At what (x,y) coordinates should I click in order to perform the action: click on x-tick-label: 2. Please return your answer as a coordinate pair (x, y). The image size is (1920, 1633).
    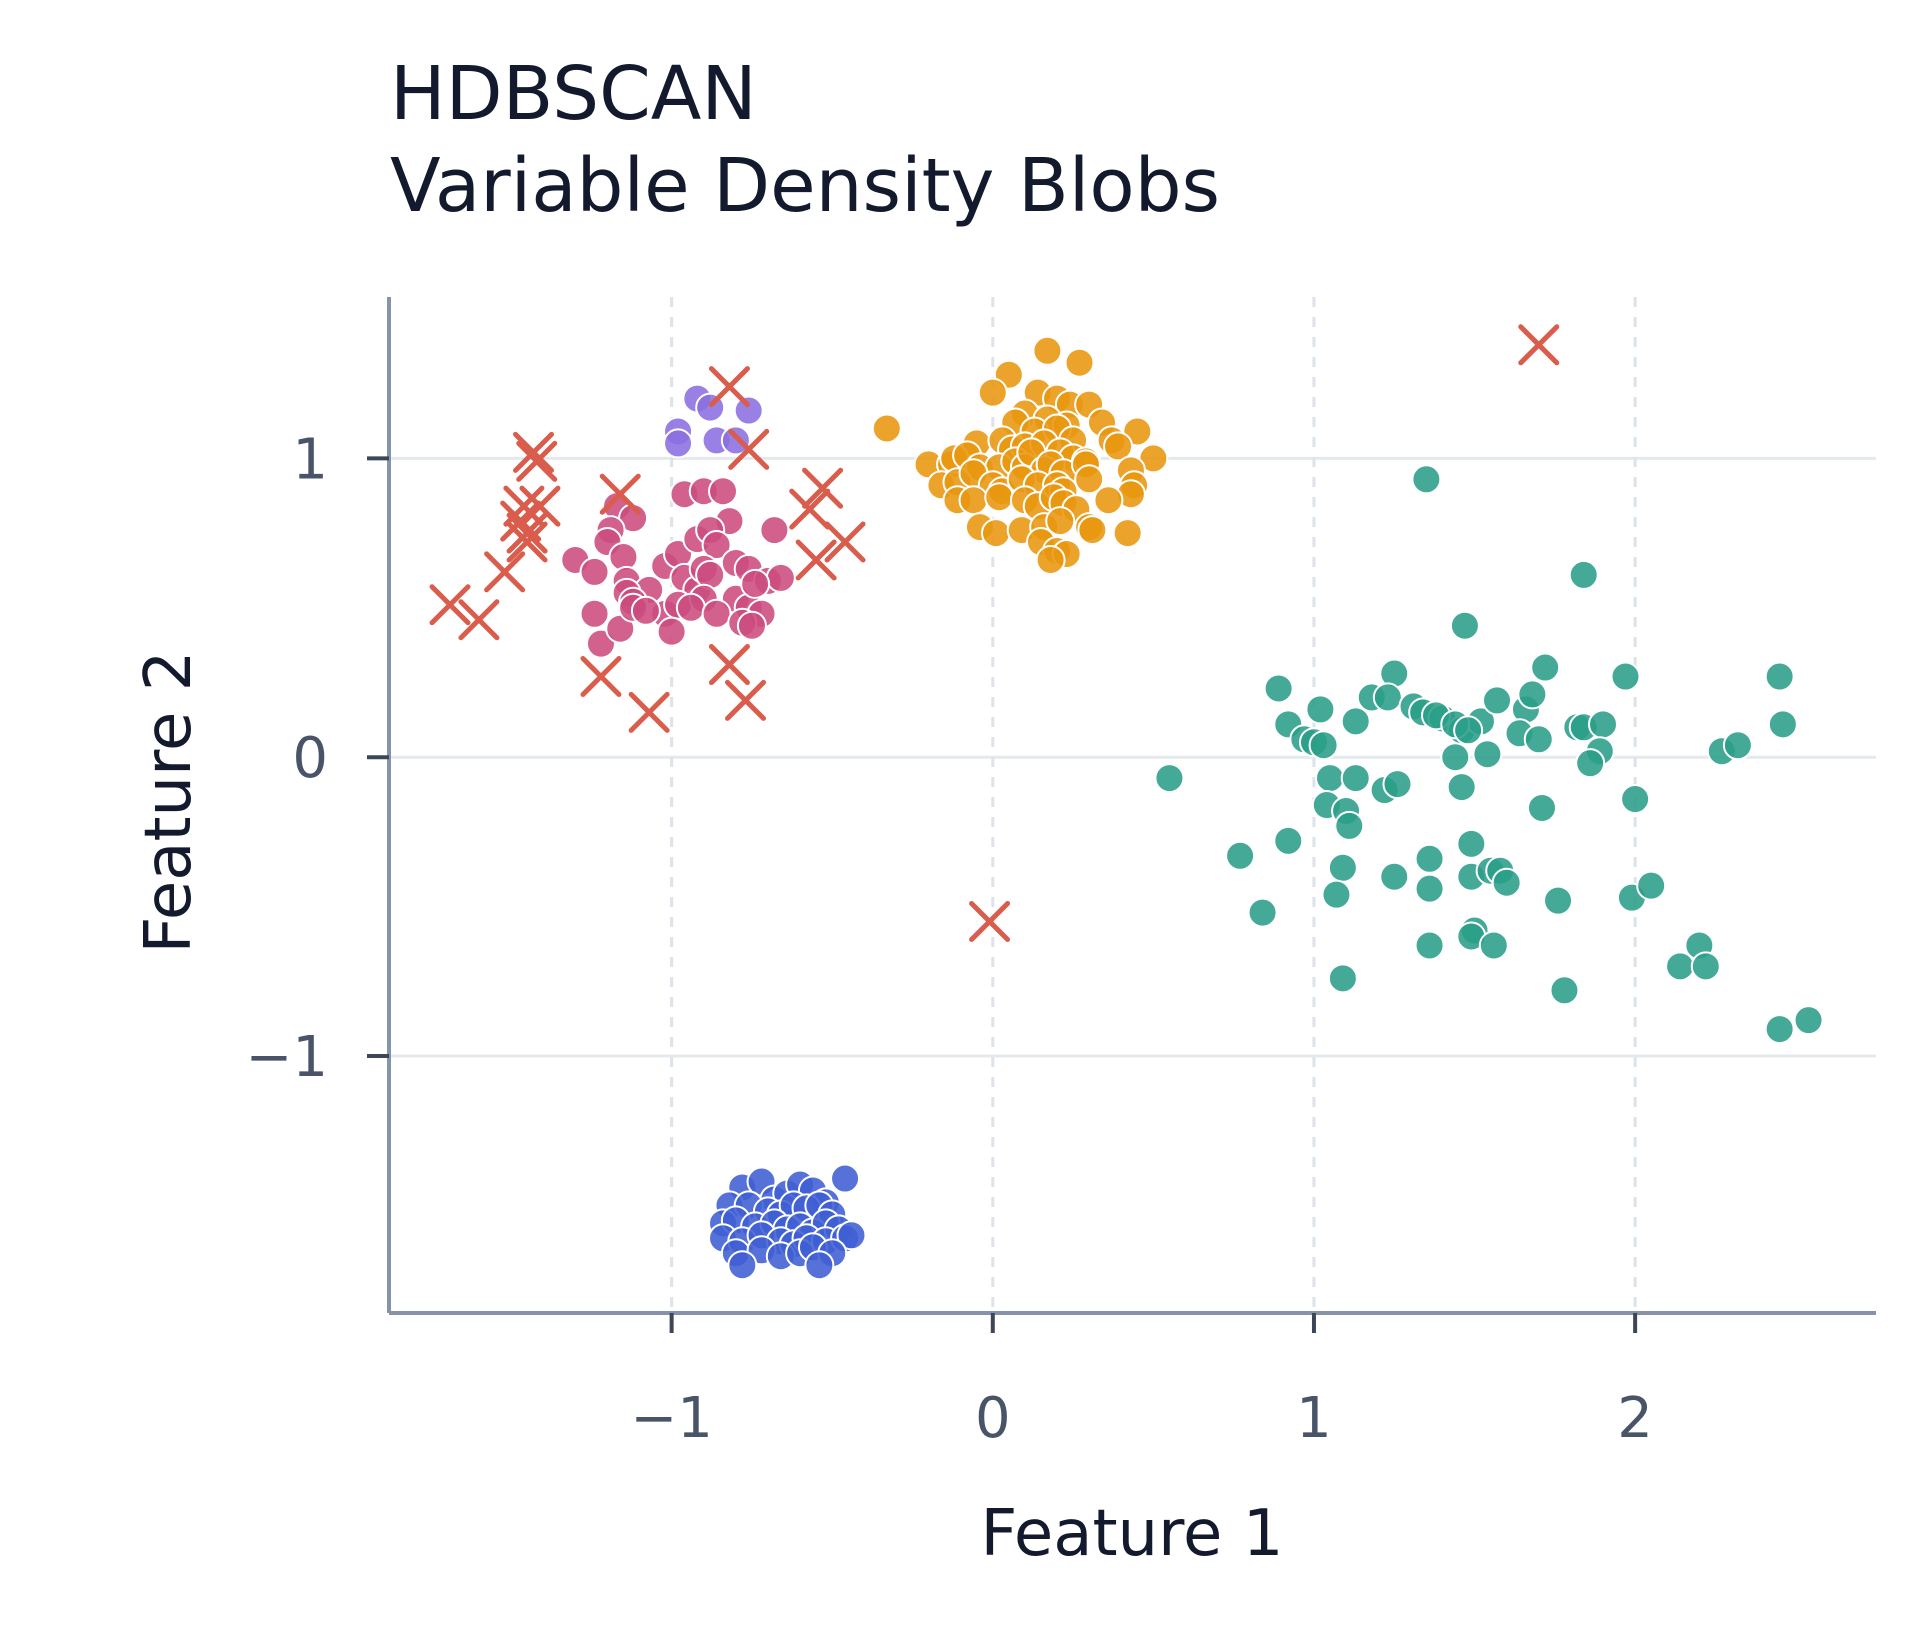
    Looking at the image, I should click on (1635, 1418).